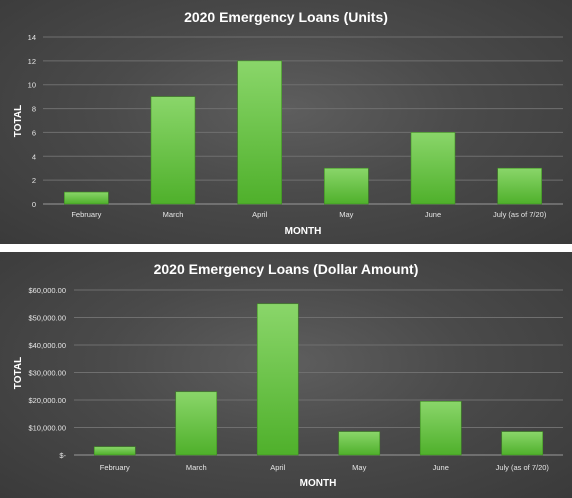 Image resolution: width=572 pixels, height=498 pixels. What do you see at coordinates (47, 345) in the screenshot?
I see `y-tick-label: $40,000.00` at bounding box center [47, 345].